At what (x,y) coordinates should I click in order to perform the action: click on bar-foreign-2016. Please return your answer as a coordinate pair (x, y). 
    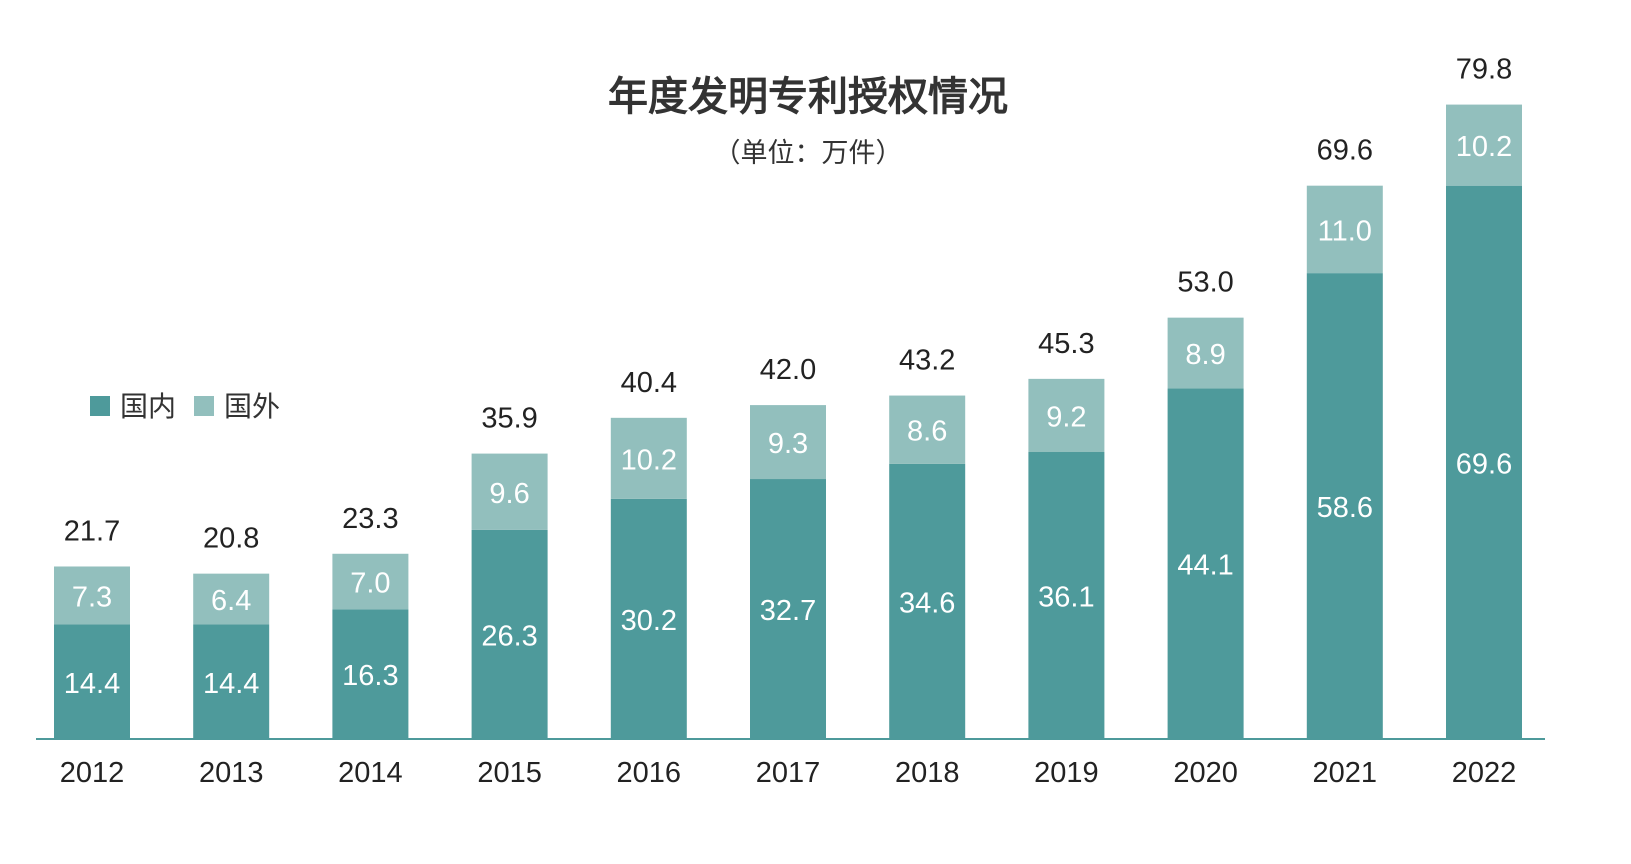
    Looking at the image, I should click on (648, 458).